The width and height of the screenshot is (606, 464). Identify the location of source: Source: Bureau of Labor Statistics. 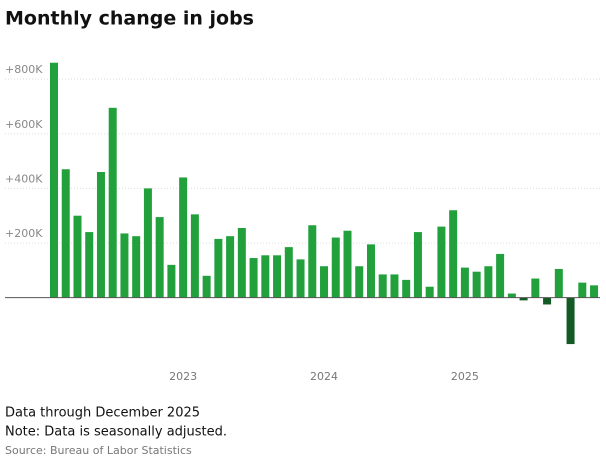
(98, 450).